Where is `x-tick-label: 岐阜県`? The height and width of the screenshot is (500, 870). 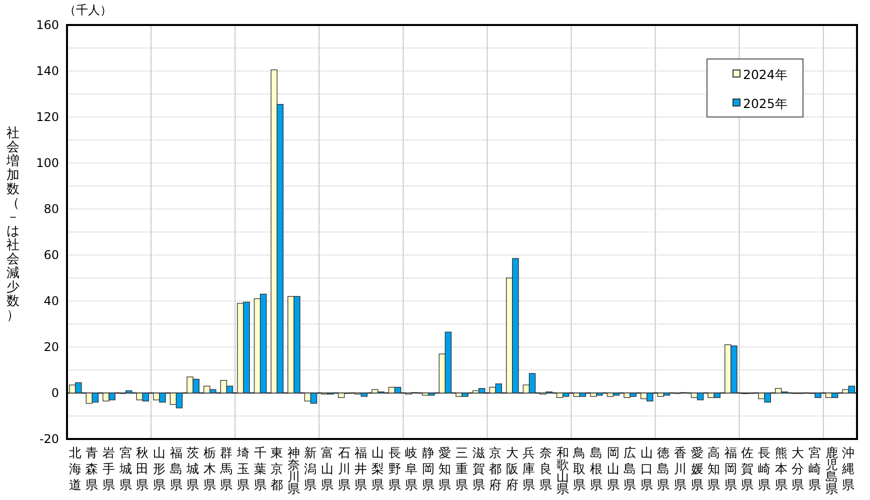
x-tick-label: 岐阜県 is located at coordinates (411, 468).